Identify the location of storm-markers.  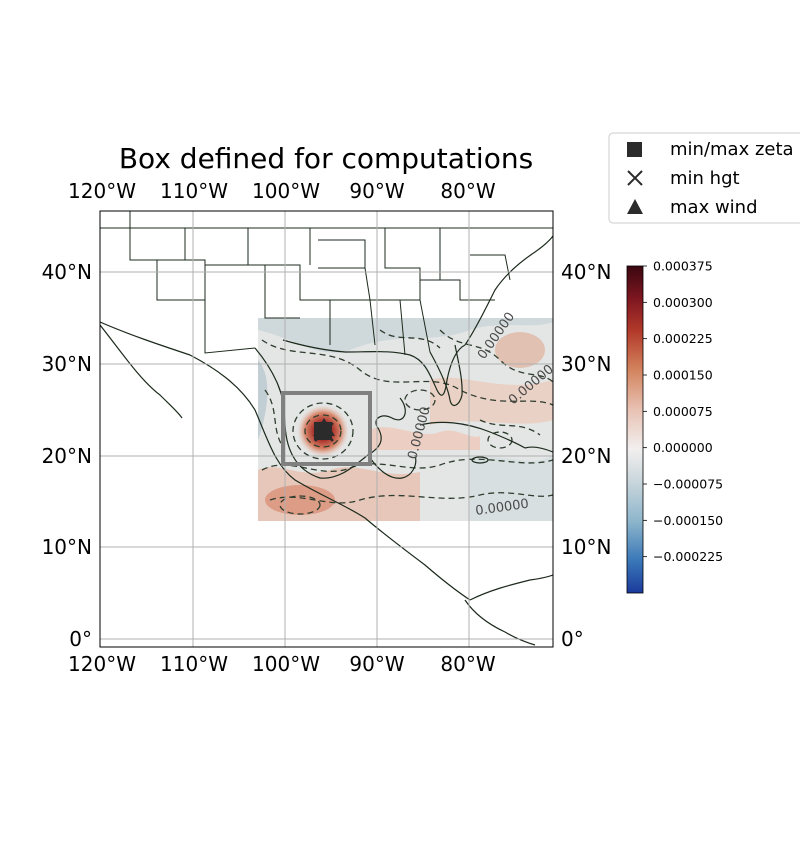
(324, 430).